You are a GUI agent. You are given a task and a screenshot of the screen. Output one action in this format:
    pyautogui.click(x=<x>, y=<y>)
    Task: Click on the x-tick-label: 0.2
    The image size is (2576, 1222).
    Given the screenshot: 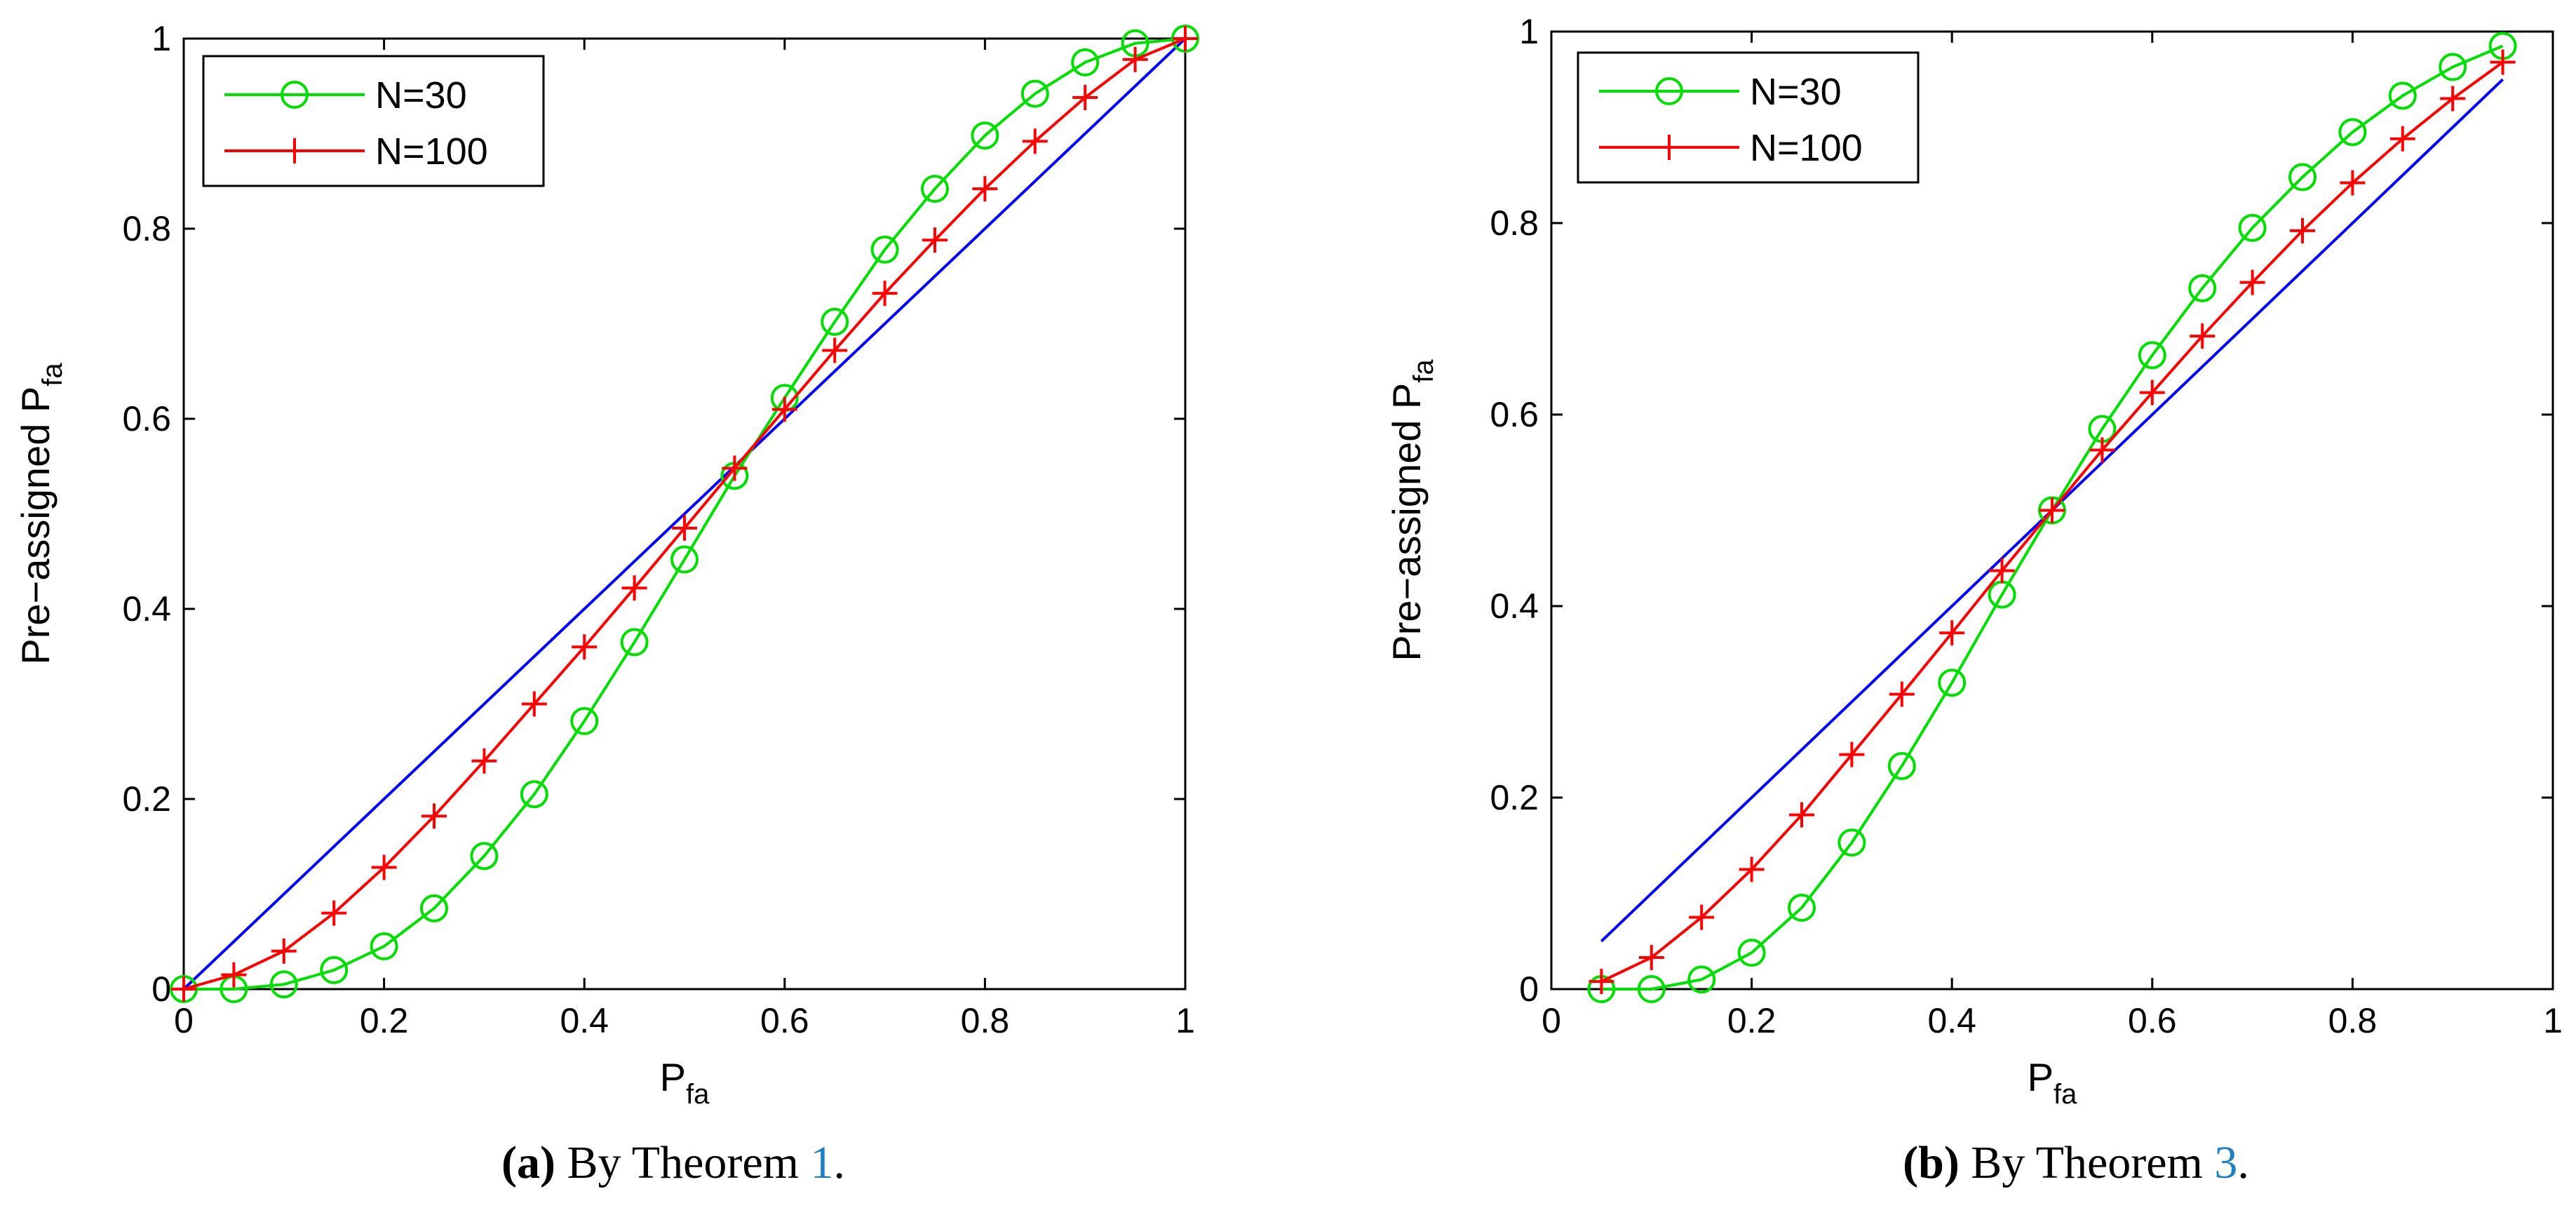 What is the action you would take?
    pyautogui.click(x=384, y=1021)
    